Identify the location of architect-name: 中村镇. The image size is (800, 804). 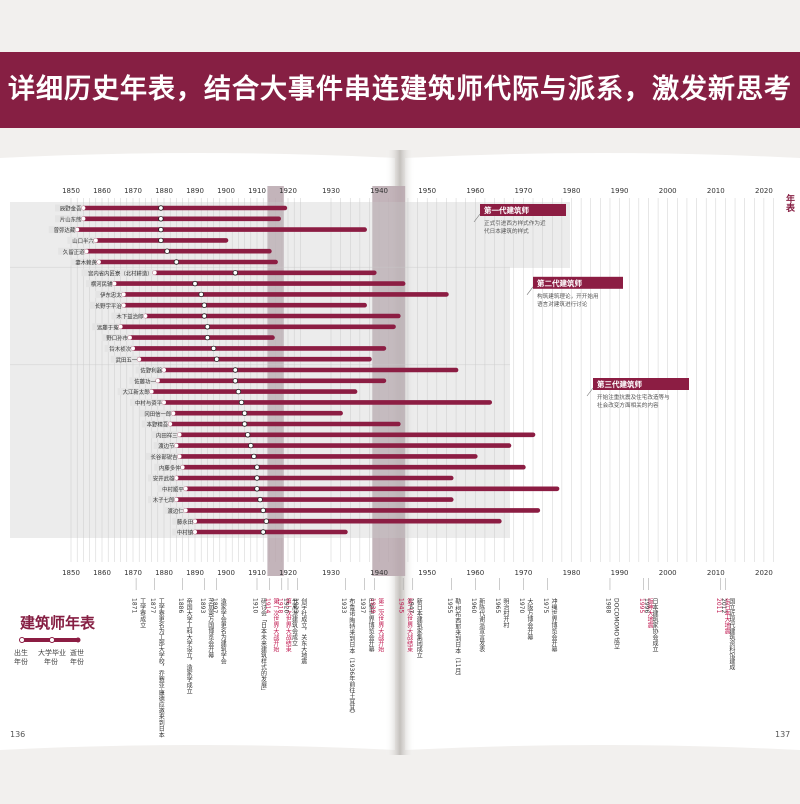
(185, 533).